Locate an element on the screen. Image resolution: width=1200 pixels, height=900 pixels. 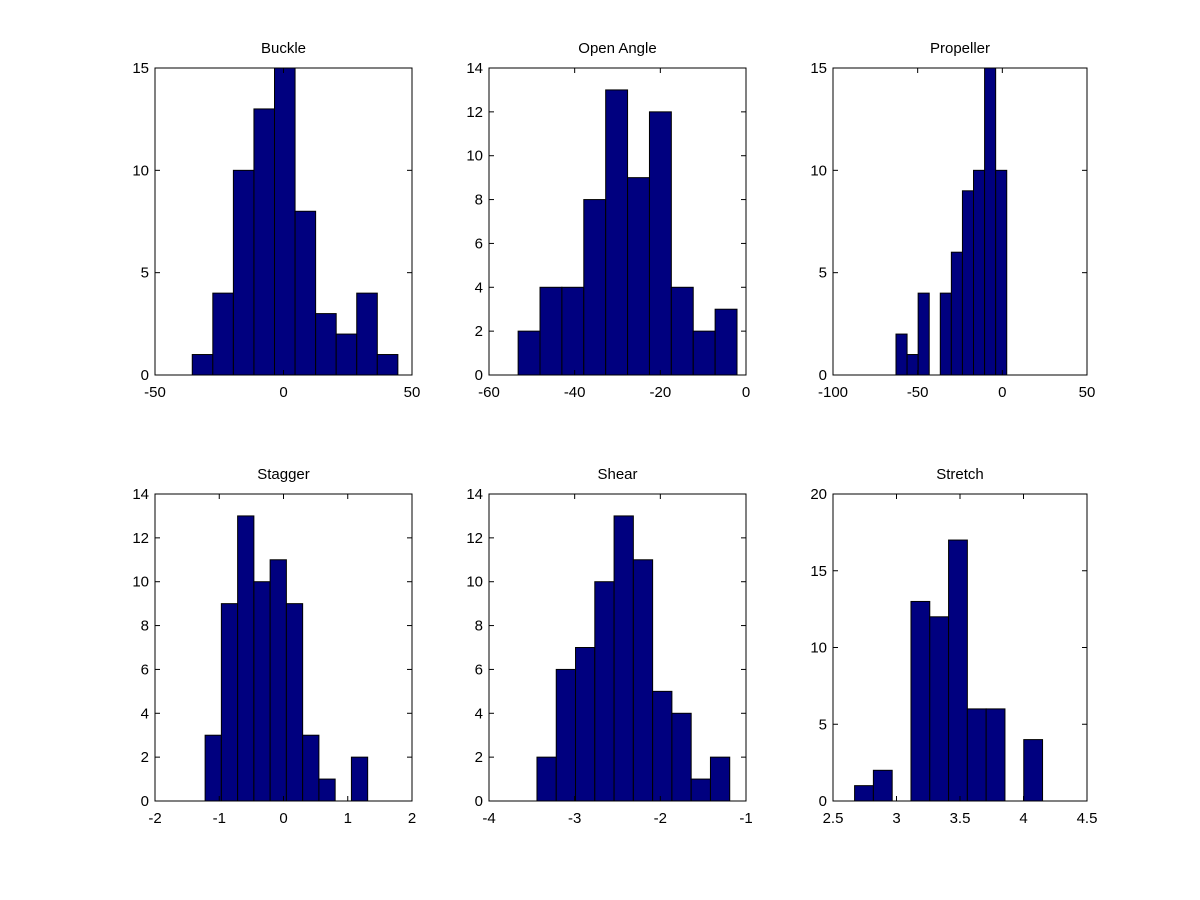
subplot-title: Shear is located at coordinates (617, 474).